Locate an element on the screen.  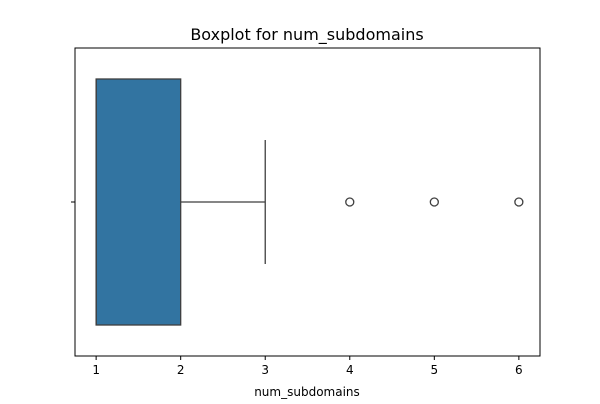
box-iqr is located at coordinates (138, 202).